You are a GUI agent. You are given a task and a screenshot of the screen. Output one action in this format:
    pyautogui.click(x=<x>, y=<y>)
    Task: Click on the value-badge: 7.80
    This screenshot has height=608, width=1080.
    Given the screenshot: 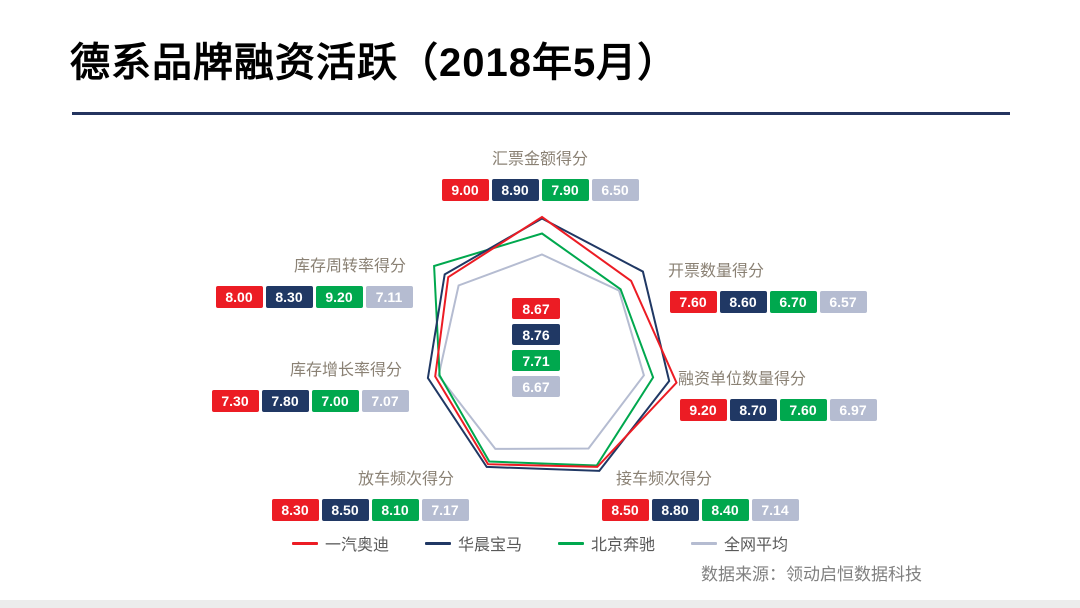 What is the action you would take?
    pyautogui.click(x=285, y=401)
    